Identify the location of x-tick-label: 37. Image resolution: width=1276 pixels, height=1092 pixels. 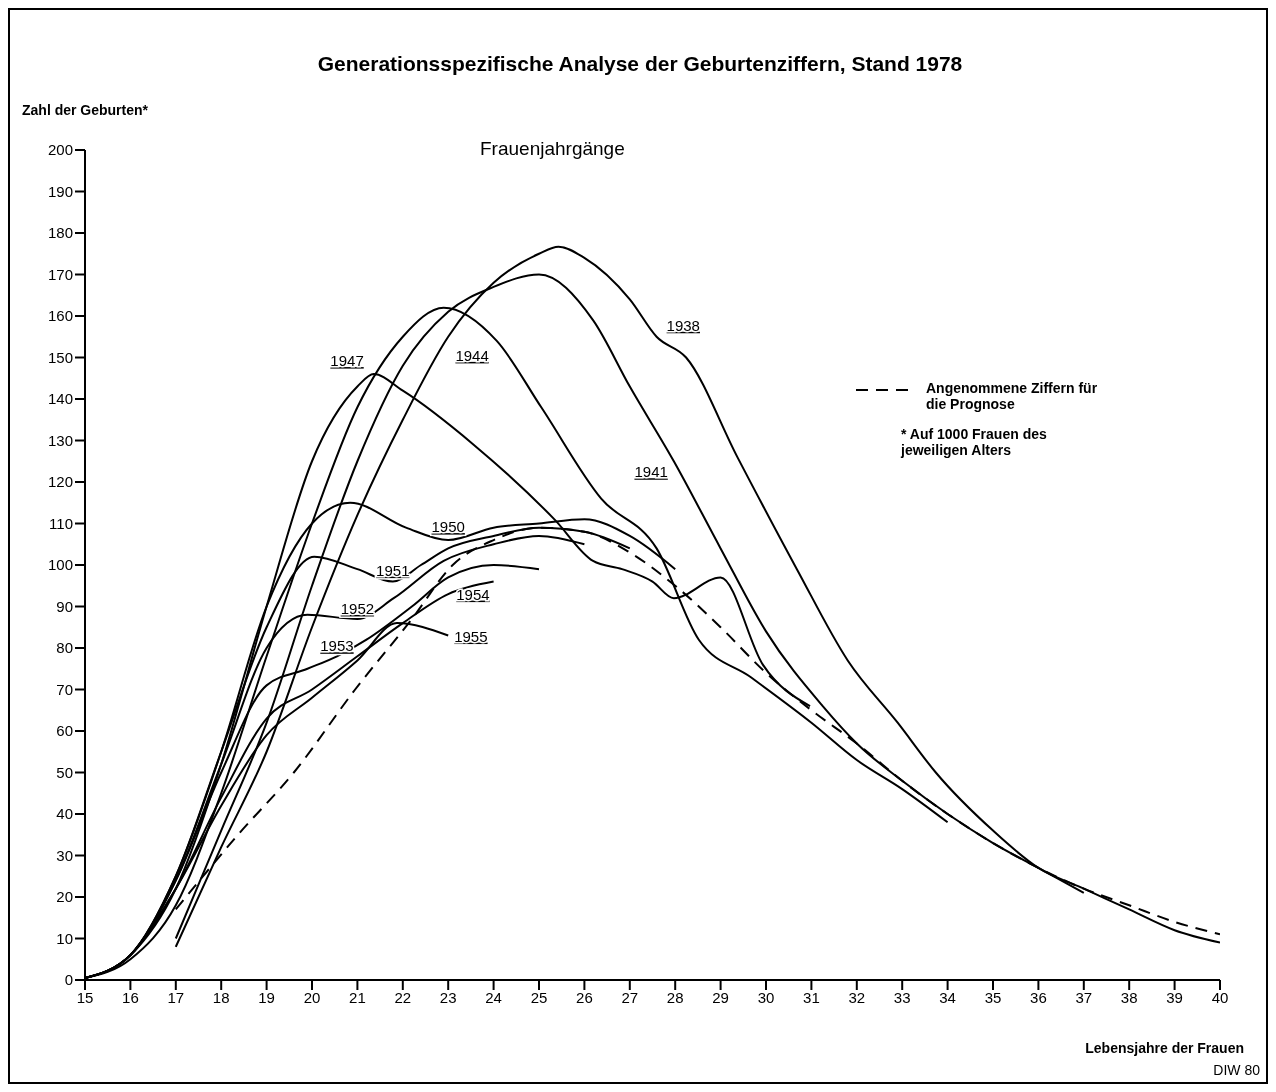
(1084, 997).